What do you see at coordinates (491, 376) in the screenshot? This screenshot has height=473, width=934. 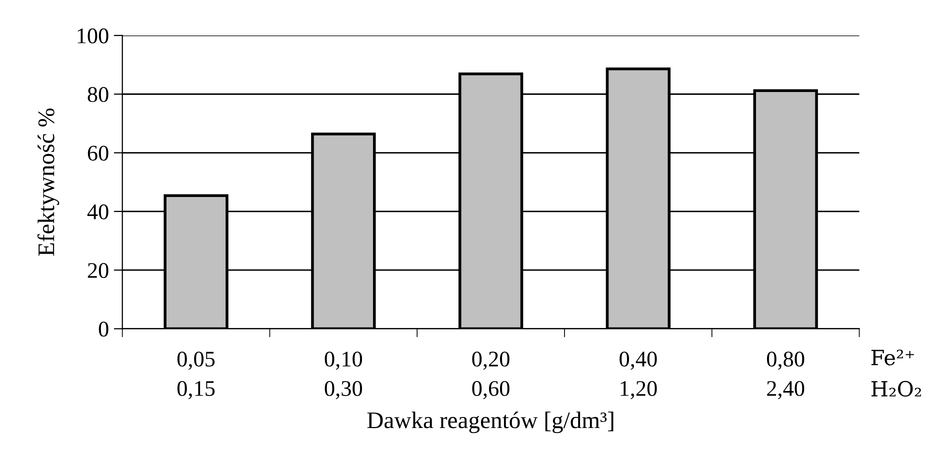 I see `x-tick-label: 0,20 0,60` at bounding box center [491, 376].